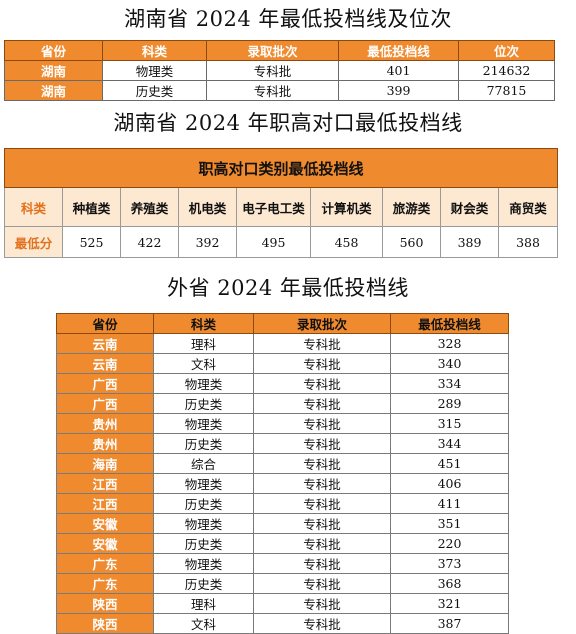  What do you see at coordinates (506, 50) in the screenshot?
I see `header-rank: 位次` at bounding box center [506, 50].